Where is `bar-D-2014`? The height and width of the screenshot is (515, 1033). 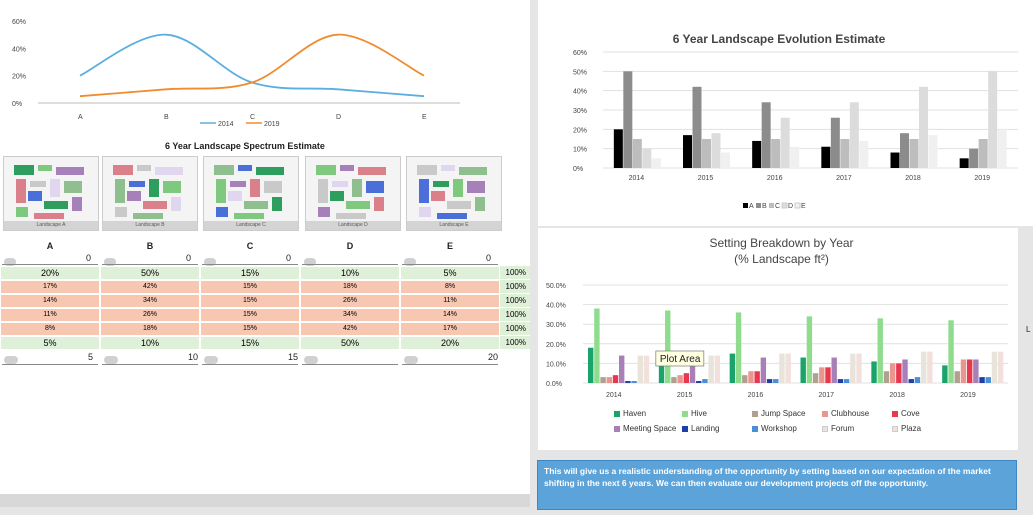 bar-D-2014 is located at coordinates (647, 158).